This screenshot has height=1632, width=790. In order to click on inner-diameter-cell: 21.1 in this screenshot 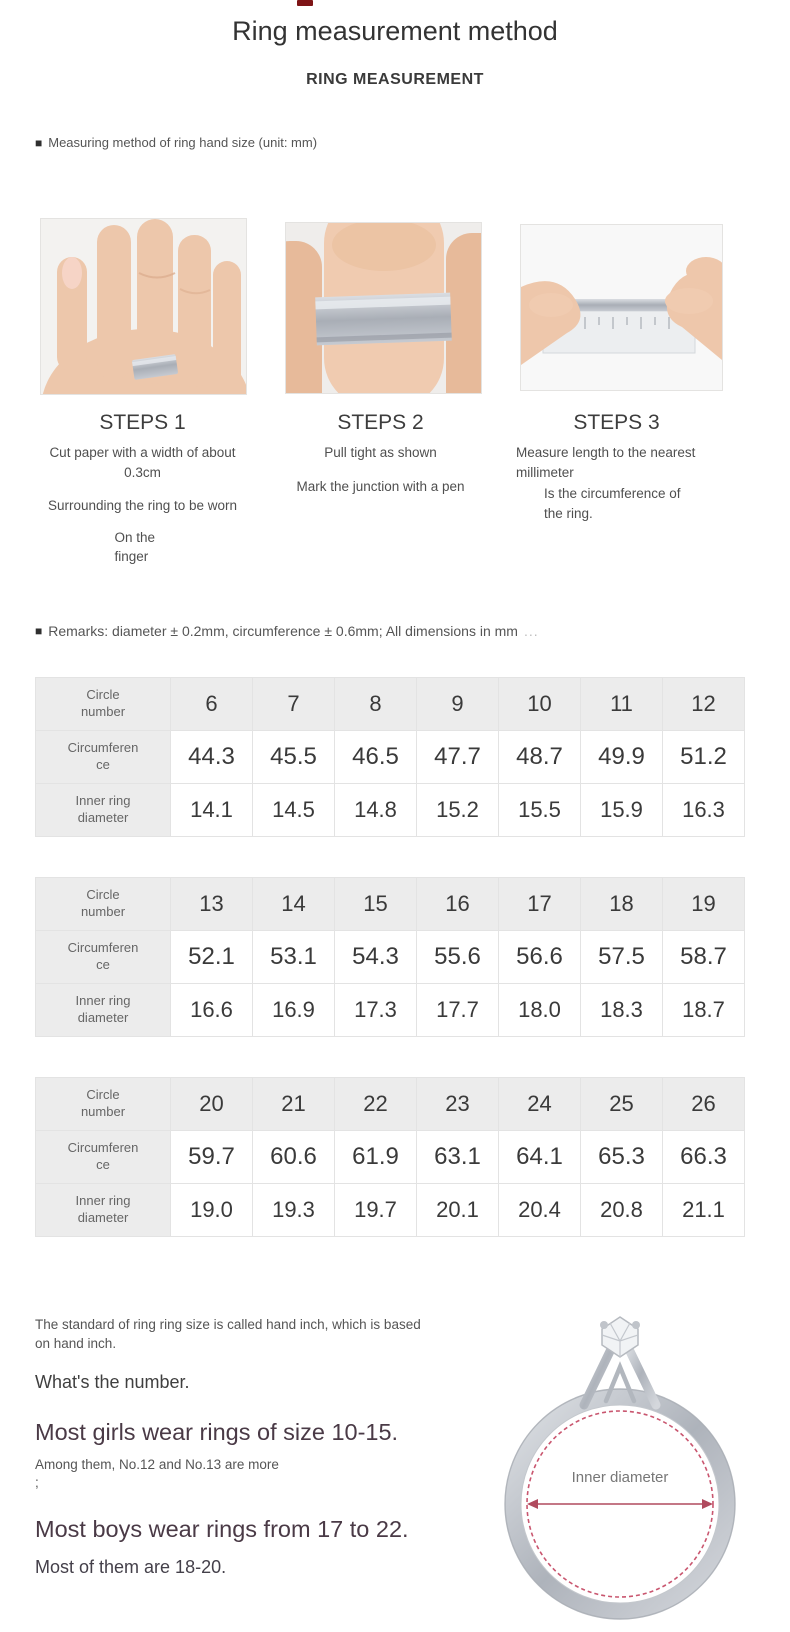, I will do `click(703, 1209)`.